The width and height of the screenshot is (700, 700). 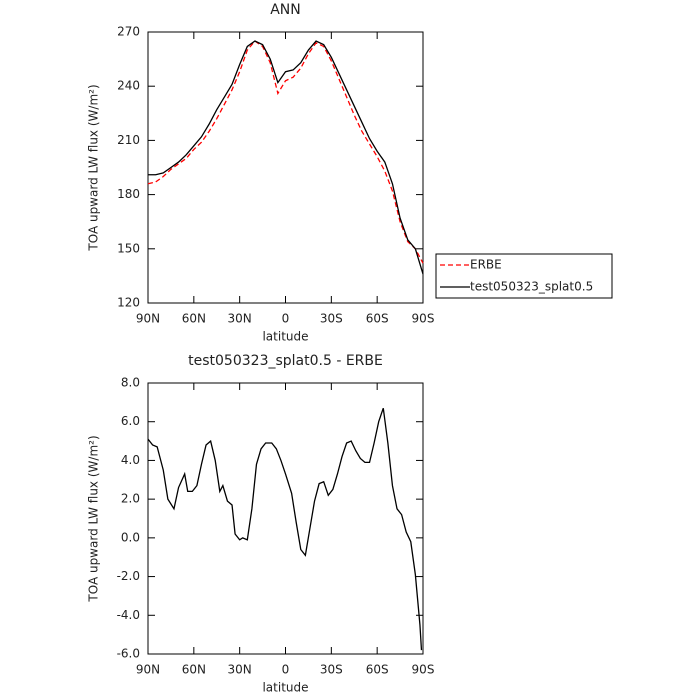 I want to click on y-tick-label: 240, so click(x=128, y=86).